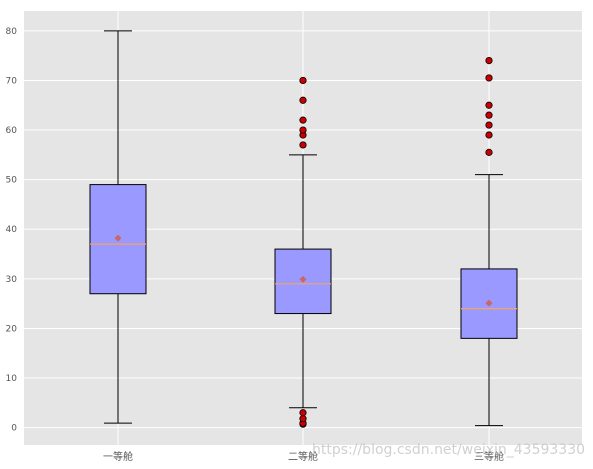 The image size is (593, 469). I want to click on x-tick-label: 二等舱, so click(303, 456).